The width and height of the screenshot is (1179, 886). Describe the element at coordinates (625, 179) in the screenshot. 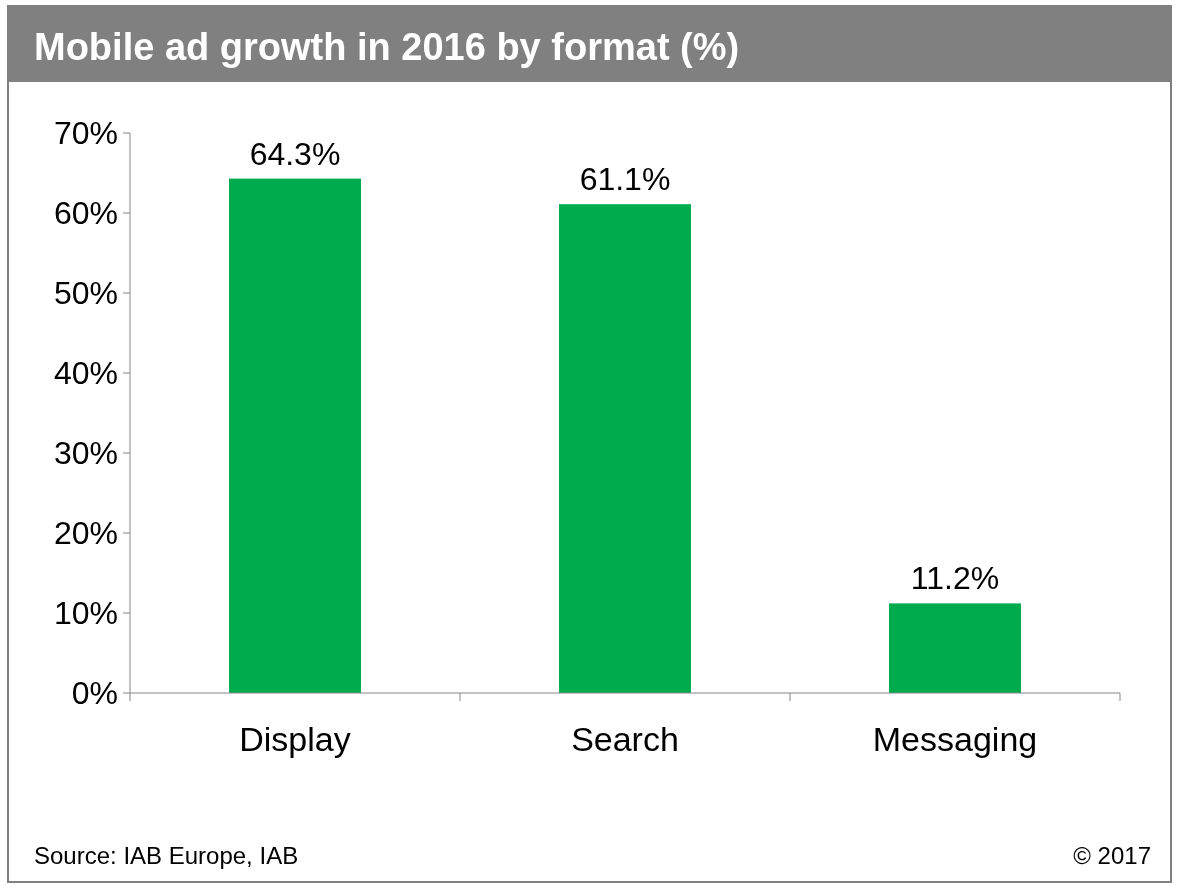

I see `data-label: 61.1%` at that location.